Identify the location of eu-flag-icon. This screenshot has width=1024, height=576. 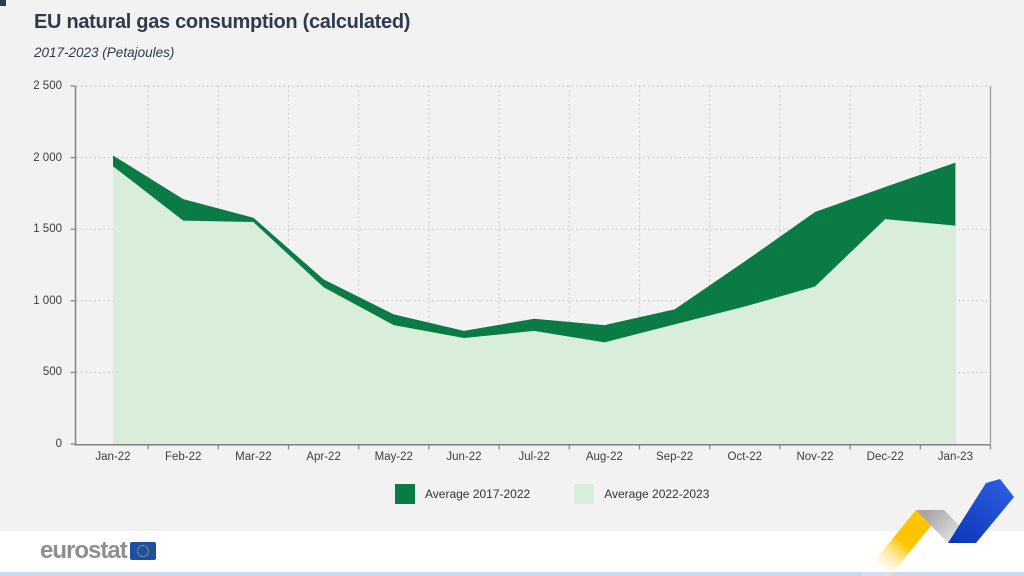
(142, 551).